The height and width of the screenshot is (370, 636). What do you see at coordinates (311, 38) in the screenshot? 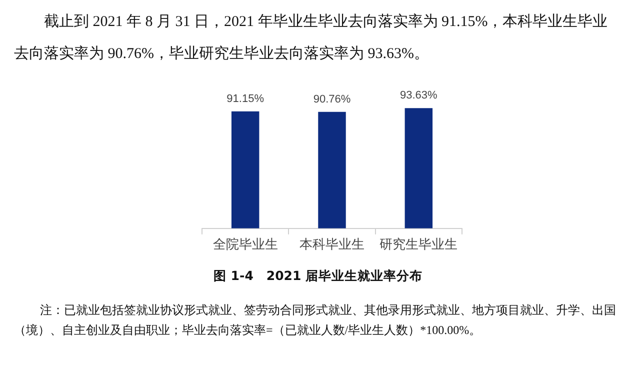
I see `text: 截止到 2021 年 8 月 31 日，2021 年毕业生毕业去向落实率为 91.15%，本科毕业生毕业去向落实率为 90.76%，毕业研究生毕业去向落实率为 93.63%。` at bounding box center [311, 38].